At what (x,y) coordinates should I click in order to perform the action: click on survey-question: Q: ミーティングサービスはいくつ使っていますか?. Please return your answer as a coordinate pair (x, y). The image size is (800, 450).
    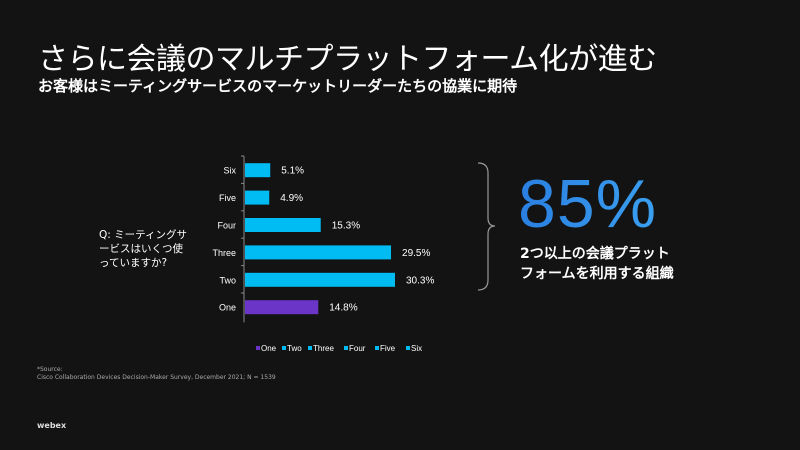
    Looking at the image, I should click on (143, 249).